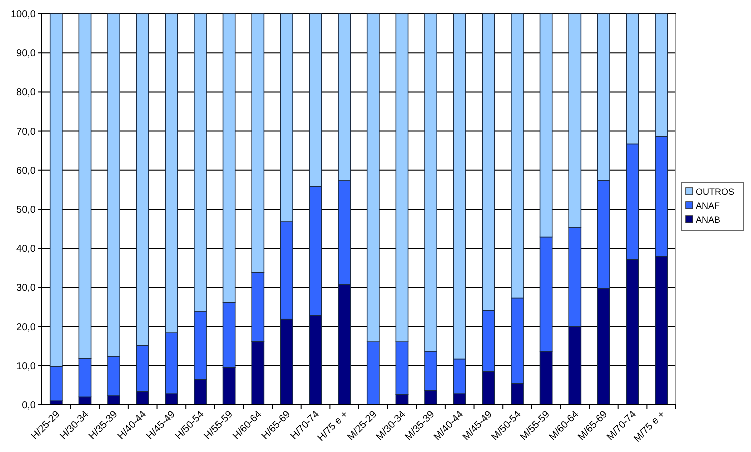  Describe the element at coordinates (708, 220) in the screenshot. I see `legend-label: ANAB` at that location.